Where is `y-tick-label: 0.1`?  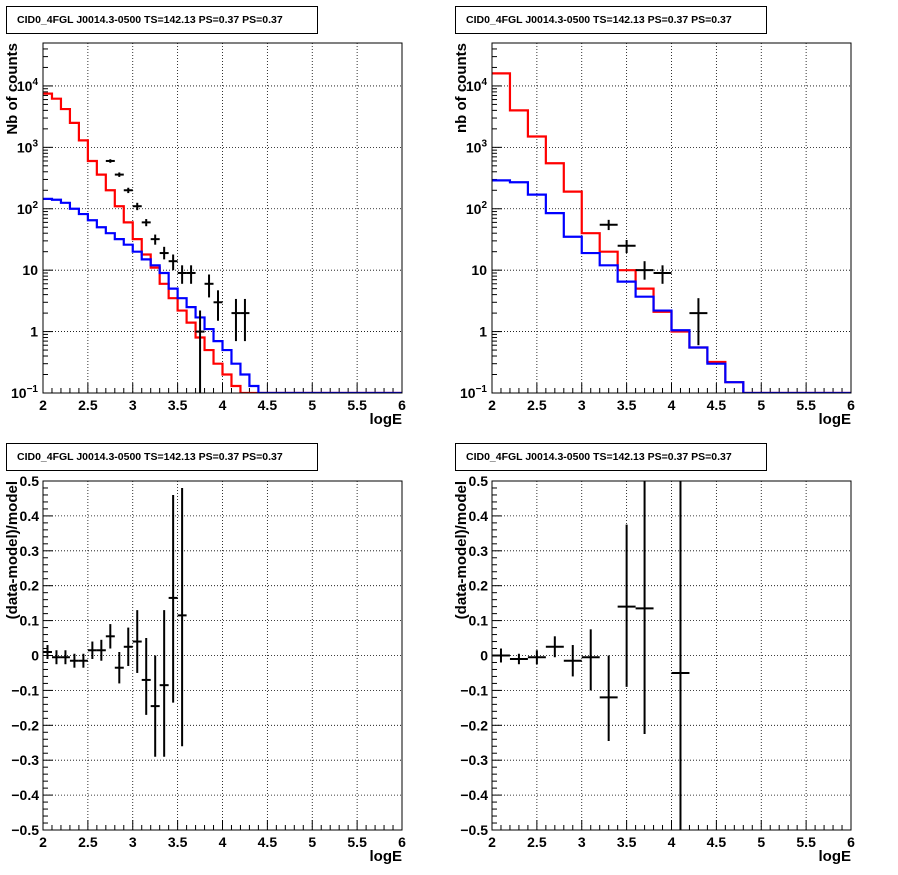
y-tick-label: 0.1 is located at coordinates (30, 621).